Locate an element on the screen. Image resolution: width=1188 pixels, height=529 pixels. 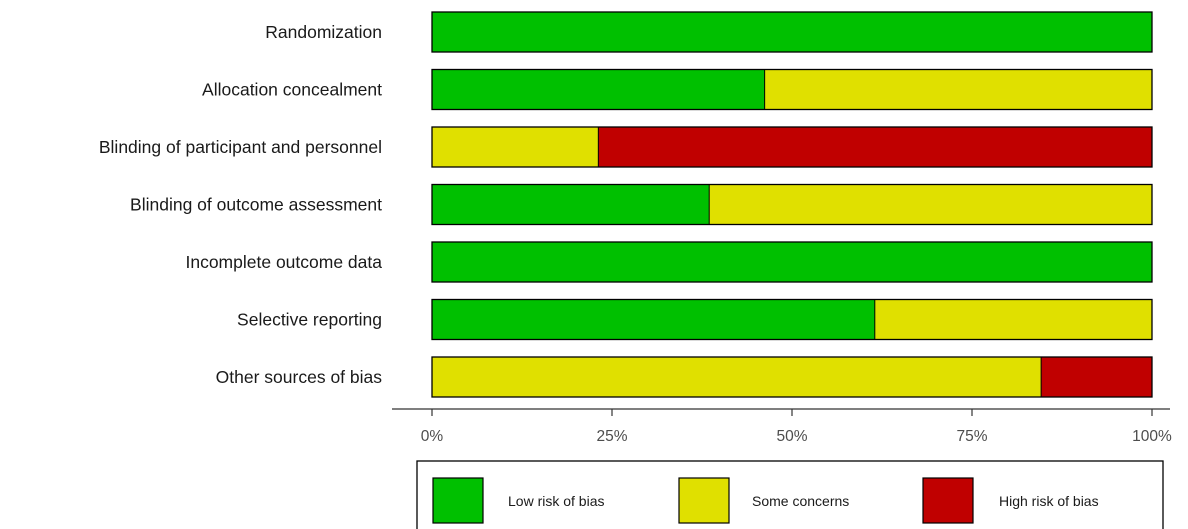
category-label: Randomization is located at coordinates (323, 32).